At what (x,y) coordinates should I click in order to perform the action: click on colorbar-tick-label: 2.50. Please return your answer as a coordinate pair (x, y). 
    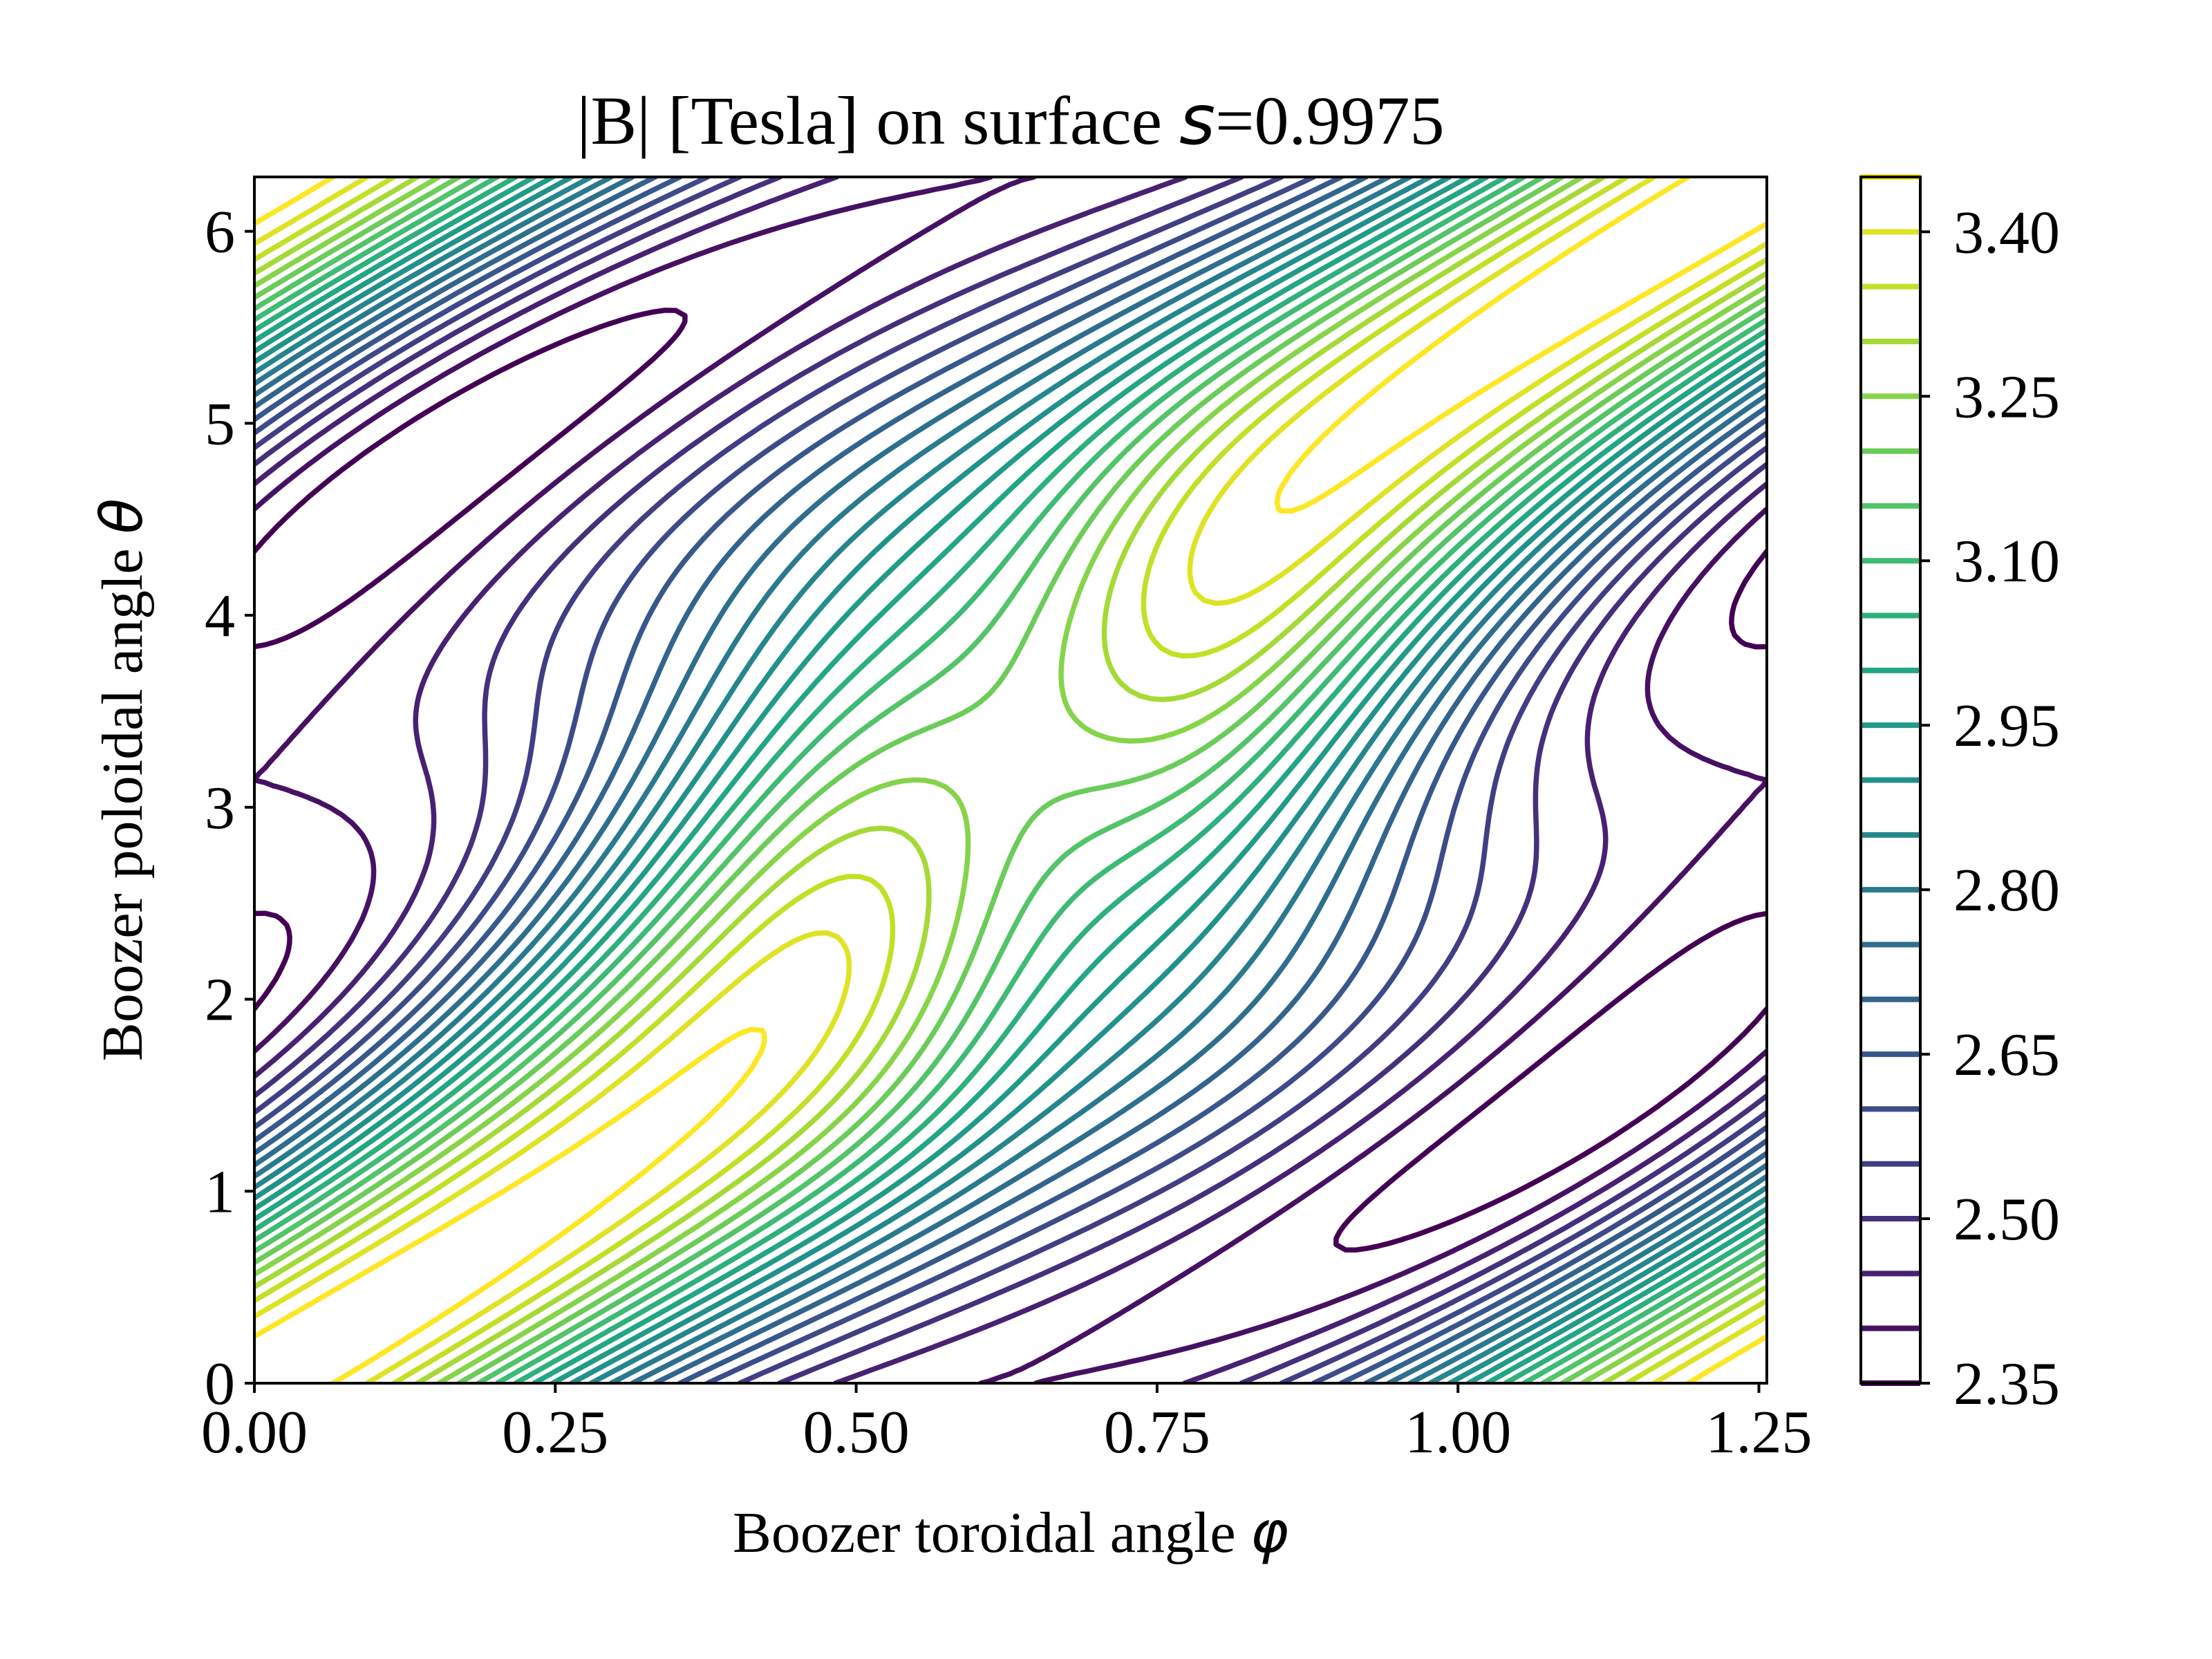
    Looking at the image, I should click on (2007, 1220).